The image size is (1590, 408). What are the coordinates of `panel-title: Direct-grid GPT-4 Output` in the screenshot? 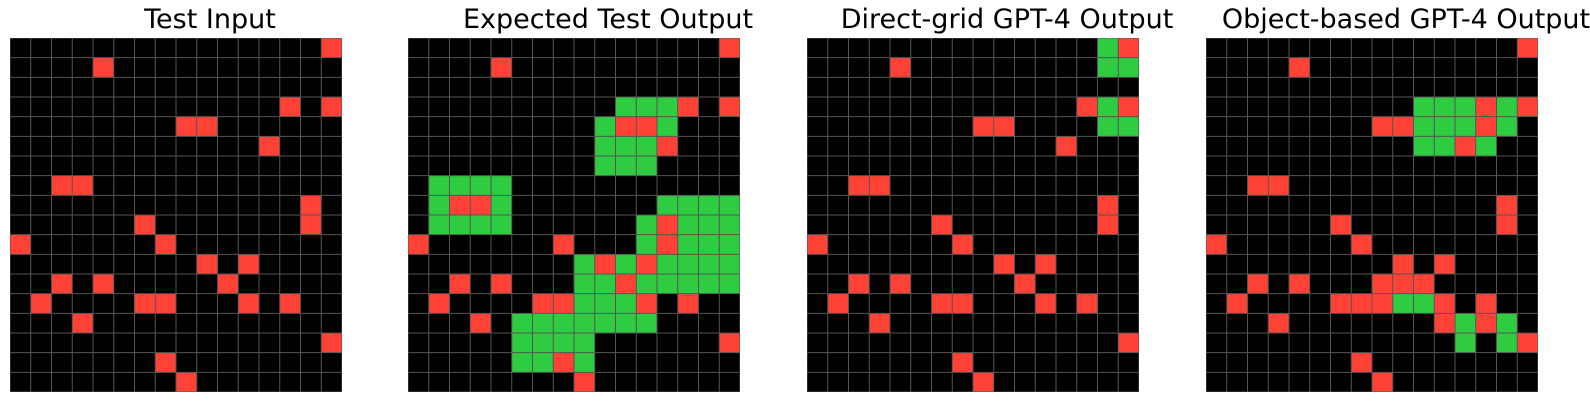 It's located at (1007, 19).